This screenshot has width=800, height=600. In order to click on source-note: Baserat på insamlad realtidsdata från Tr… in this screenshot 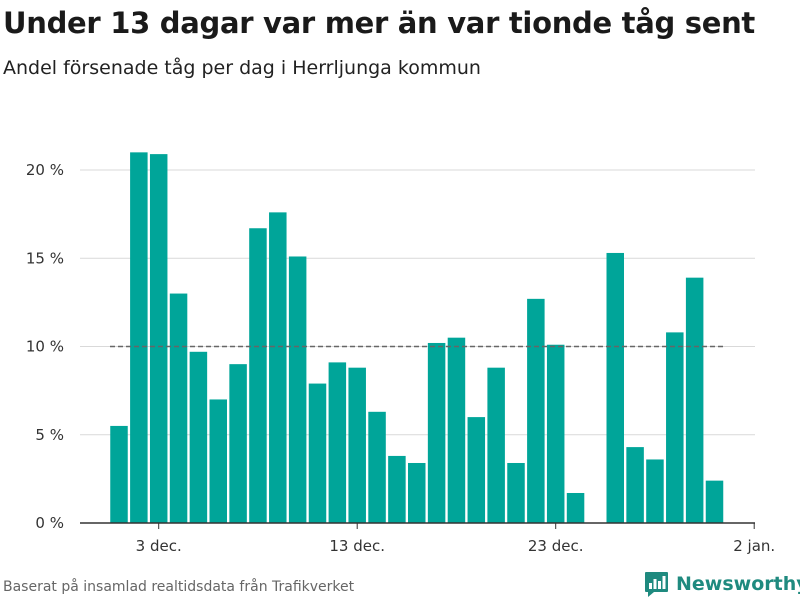, I will do `click(179, 587)`.